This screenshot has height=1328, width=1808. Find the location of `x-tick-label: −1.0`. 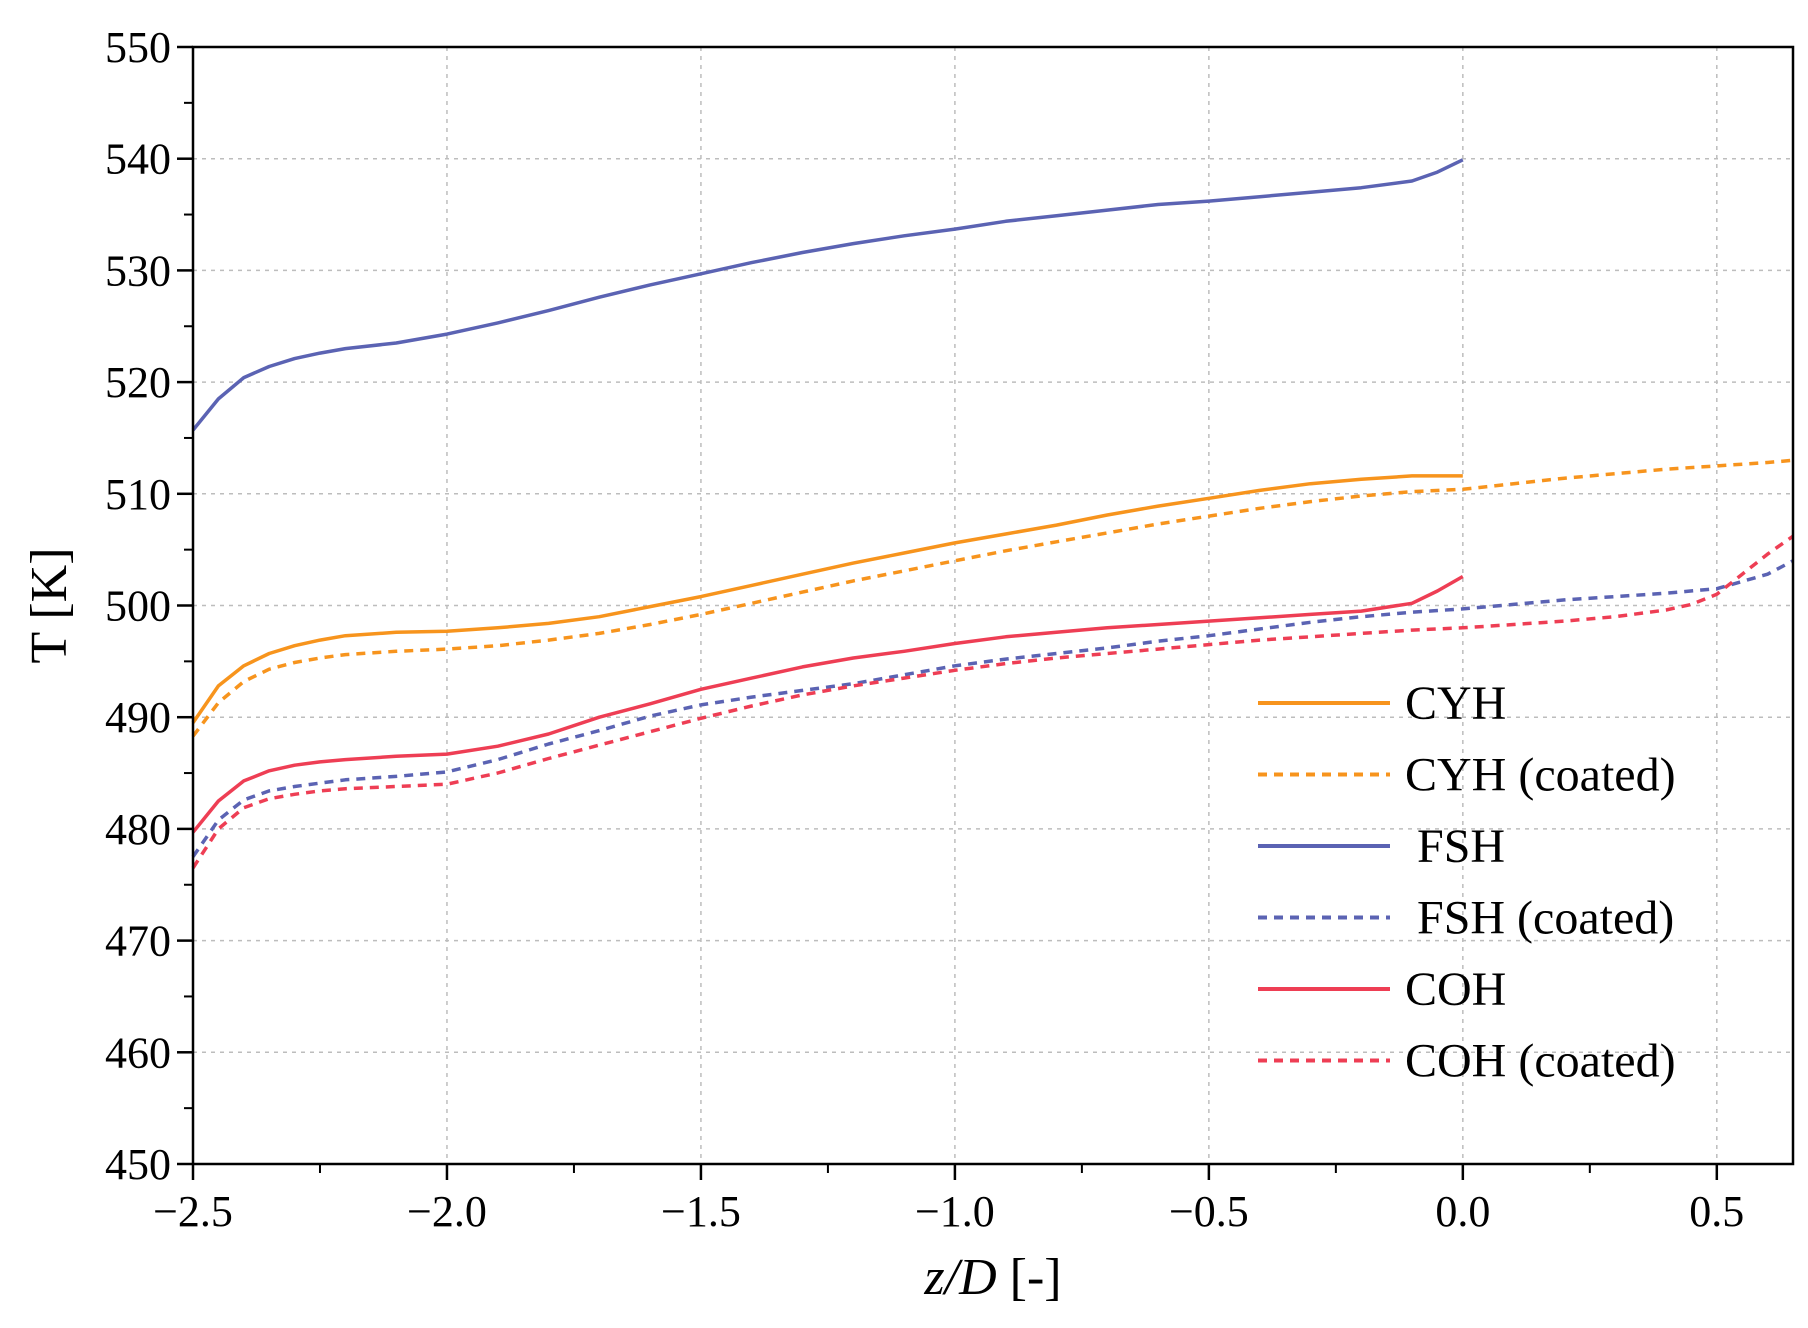

x-tick-label: −1.0 is located at coordinates (955, 1211).